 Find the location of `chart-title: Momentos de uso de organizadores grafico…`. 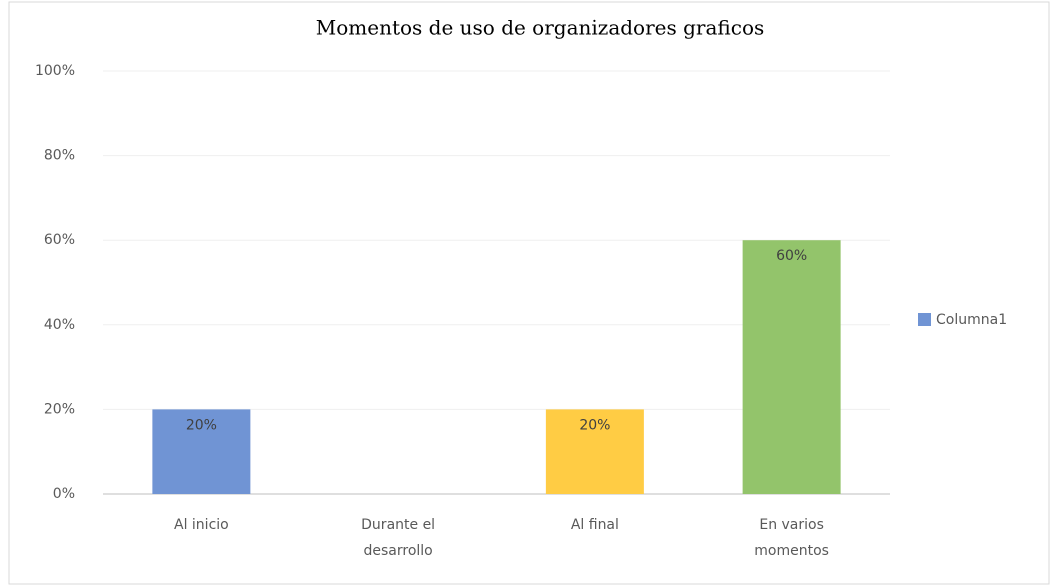

chart-title: Momentos de uso de organizadores grafico… is located at coordinates (540, 28).